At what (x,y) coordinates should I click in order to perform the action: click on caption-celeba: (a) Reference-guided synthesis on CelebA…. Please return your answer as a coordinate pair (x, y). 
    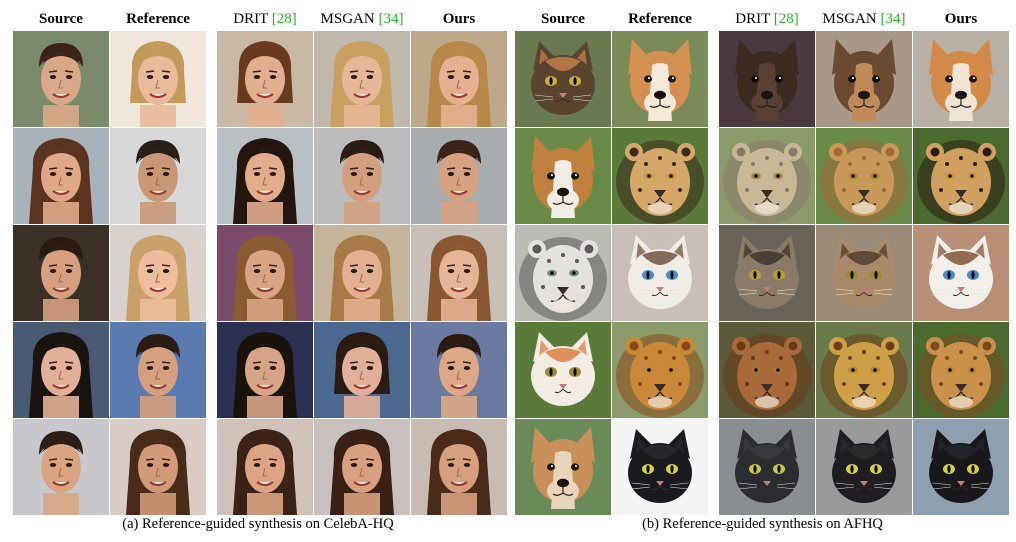
    Looking at the image, I should click on (258, 524).